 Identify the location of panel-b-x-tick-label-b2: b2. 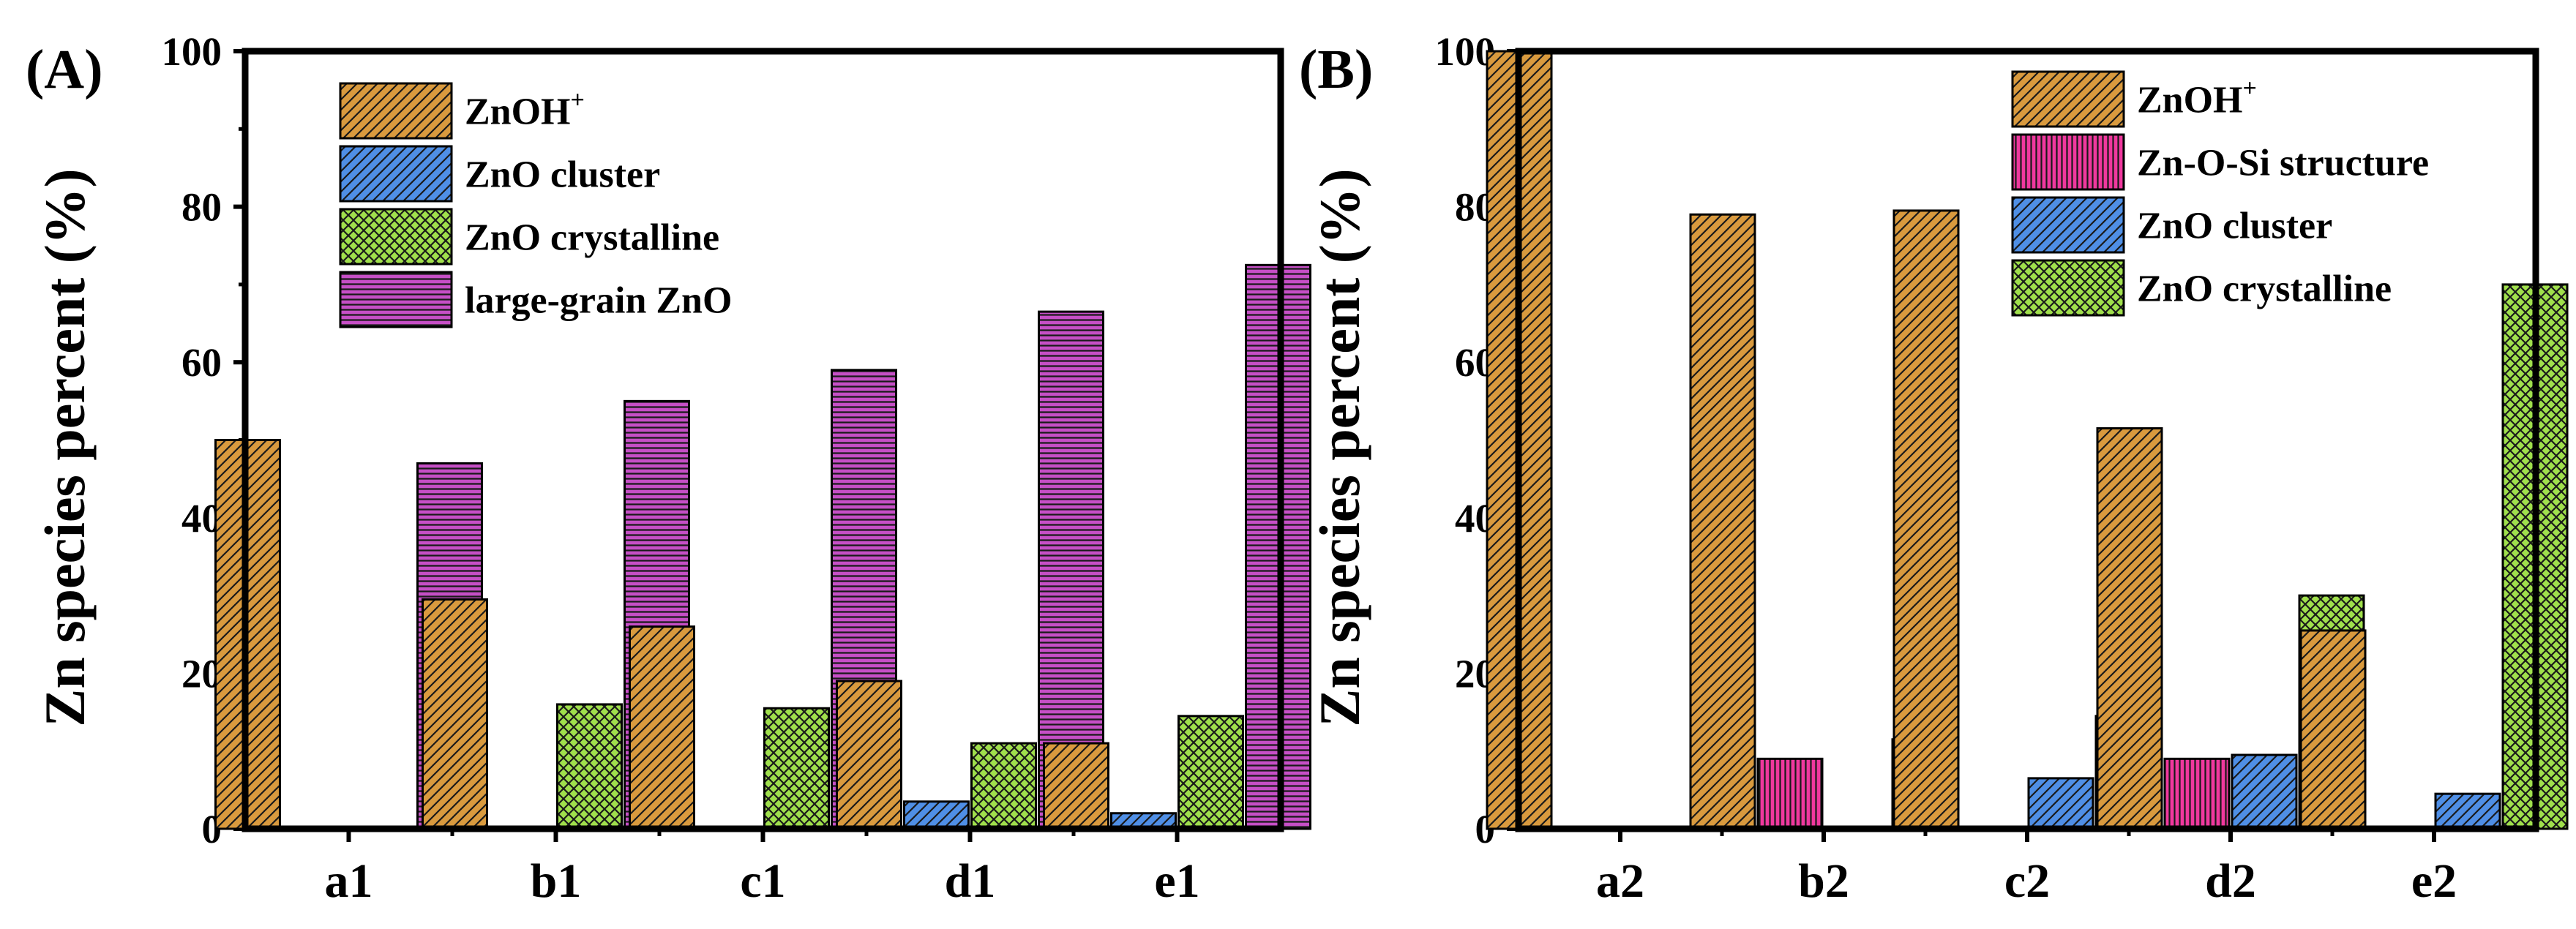
(1823, 881).